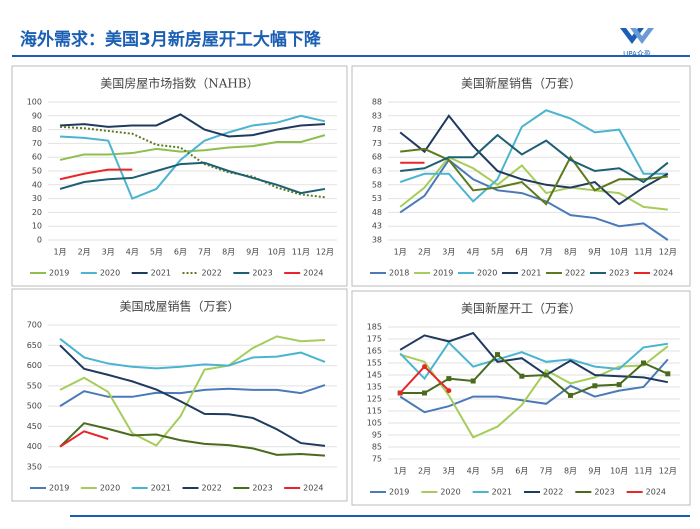 The width and height of the screenshot is (700, 529). I want to click on y-tick-label: 185, so click(374, 327).